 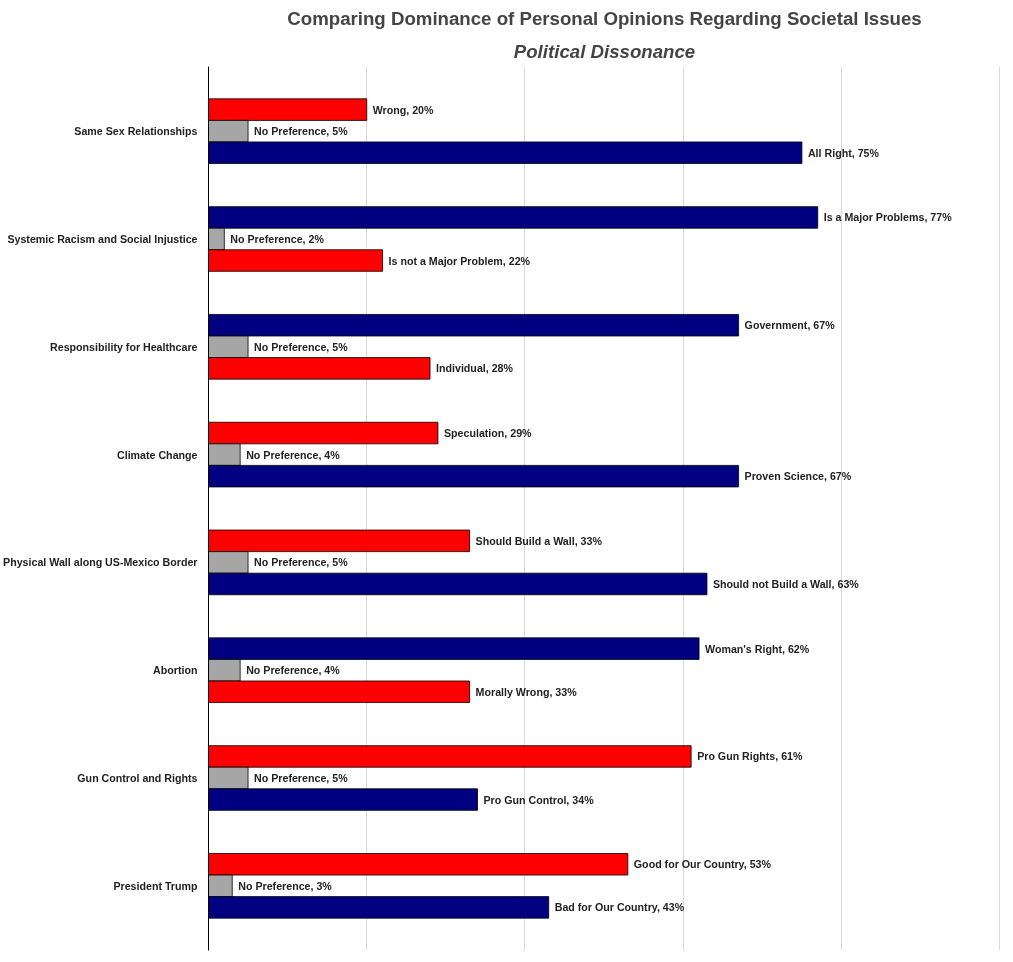 What do you see at coordinates (604, 18) in the screenshot?
I see `chart-title: Comparing Dominance of Personal Opinions Regarding Societal Issues` at bounding box center [604, 18].